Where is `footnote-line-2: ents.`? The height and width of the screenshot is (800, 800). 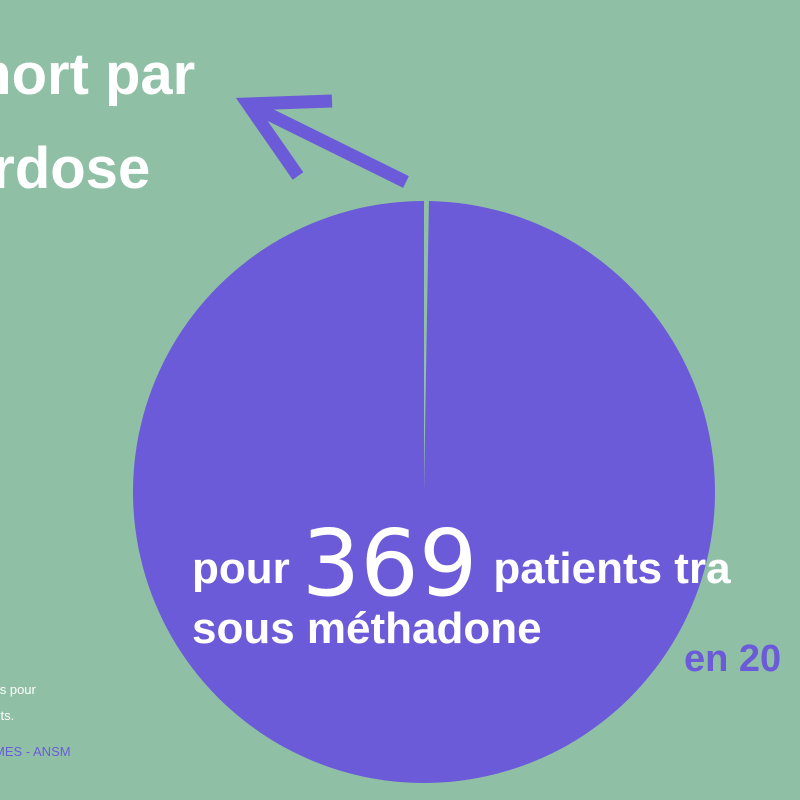 footnote-line-2: ents. is located at coordinates (7, 715).